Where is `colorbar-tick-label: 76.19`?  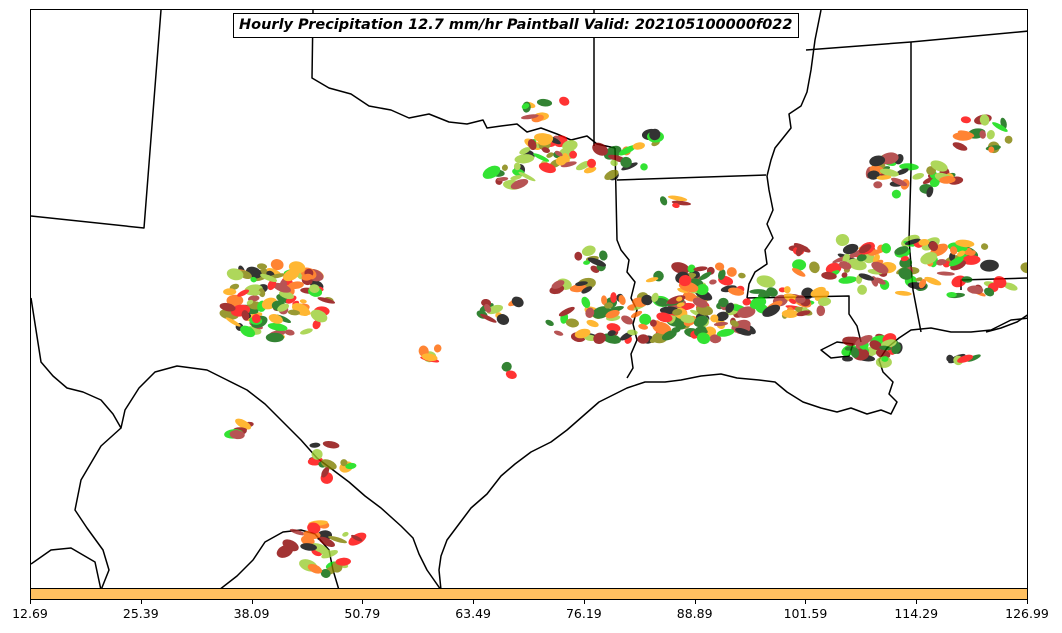 colorbar-tick-label: 76.19 is located at coordinates (583, 613).